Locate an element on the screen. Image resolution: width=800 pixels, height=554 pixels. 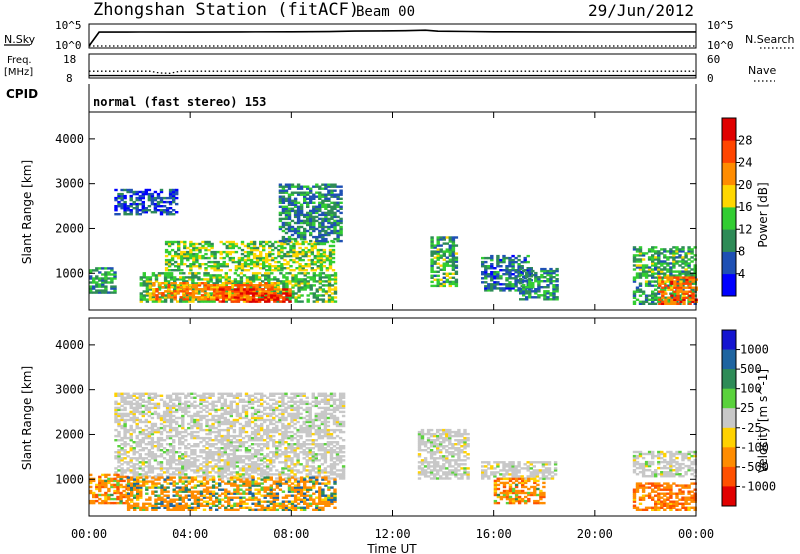
nave-line is located at coordinates (392, 72).